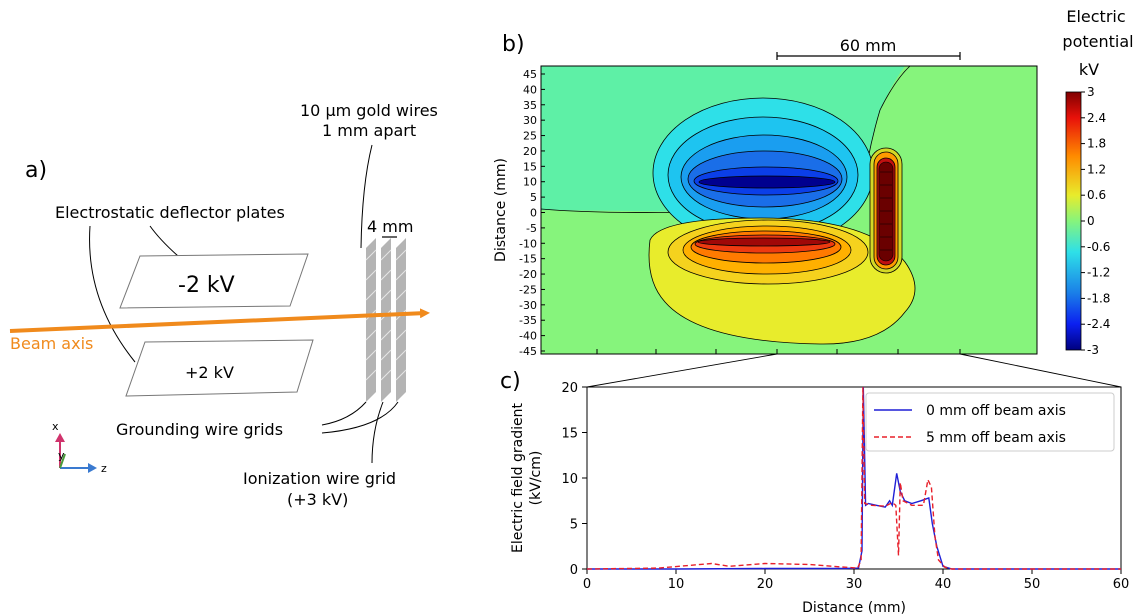 Image resolution: width=1139 pixels, height=616 pixels. Describe the element at coordinates (1096, 195) in the screenshot. I see `colorbar-tick-label: 0.6` at that location.